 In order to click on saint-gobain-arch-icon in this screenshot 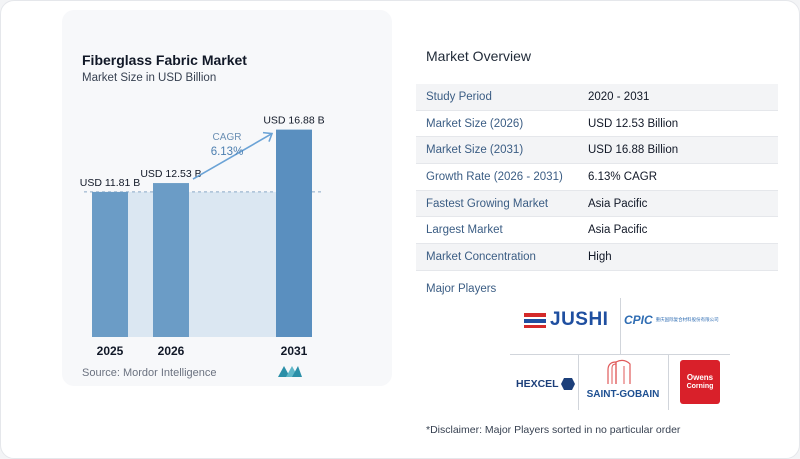, I will do `click(619, 371)`.